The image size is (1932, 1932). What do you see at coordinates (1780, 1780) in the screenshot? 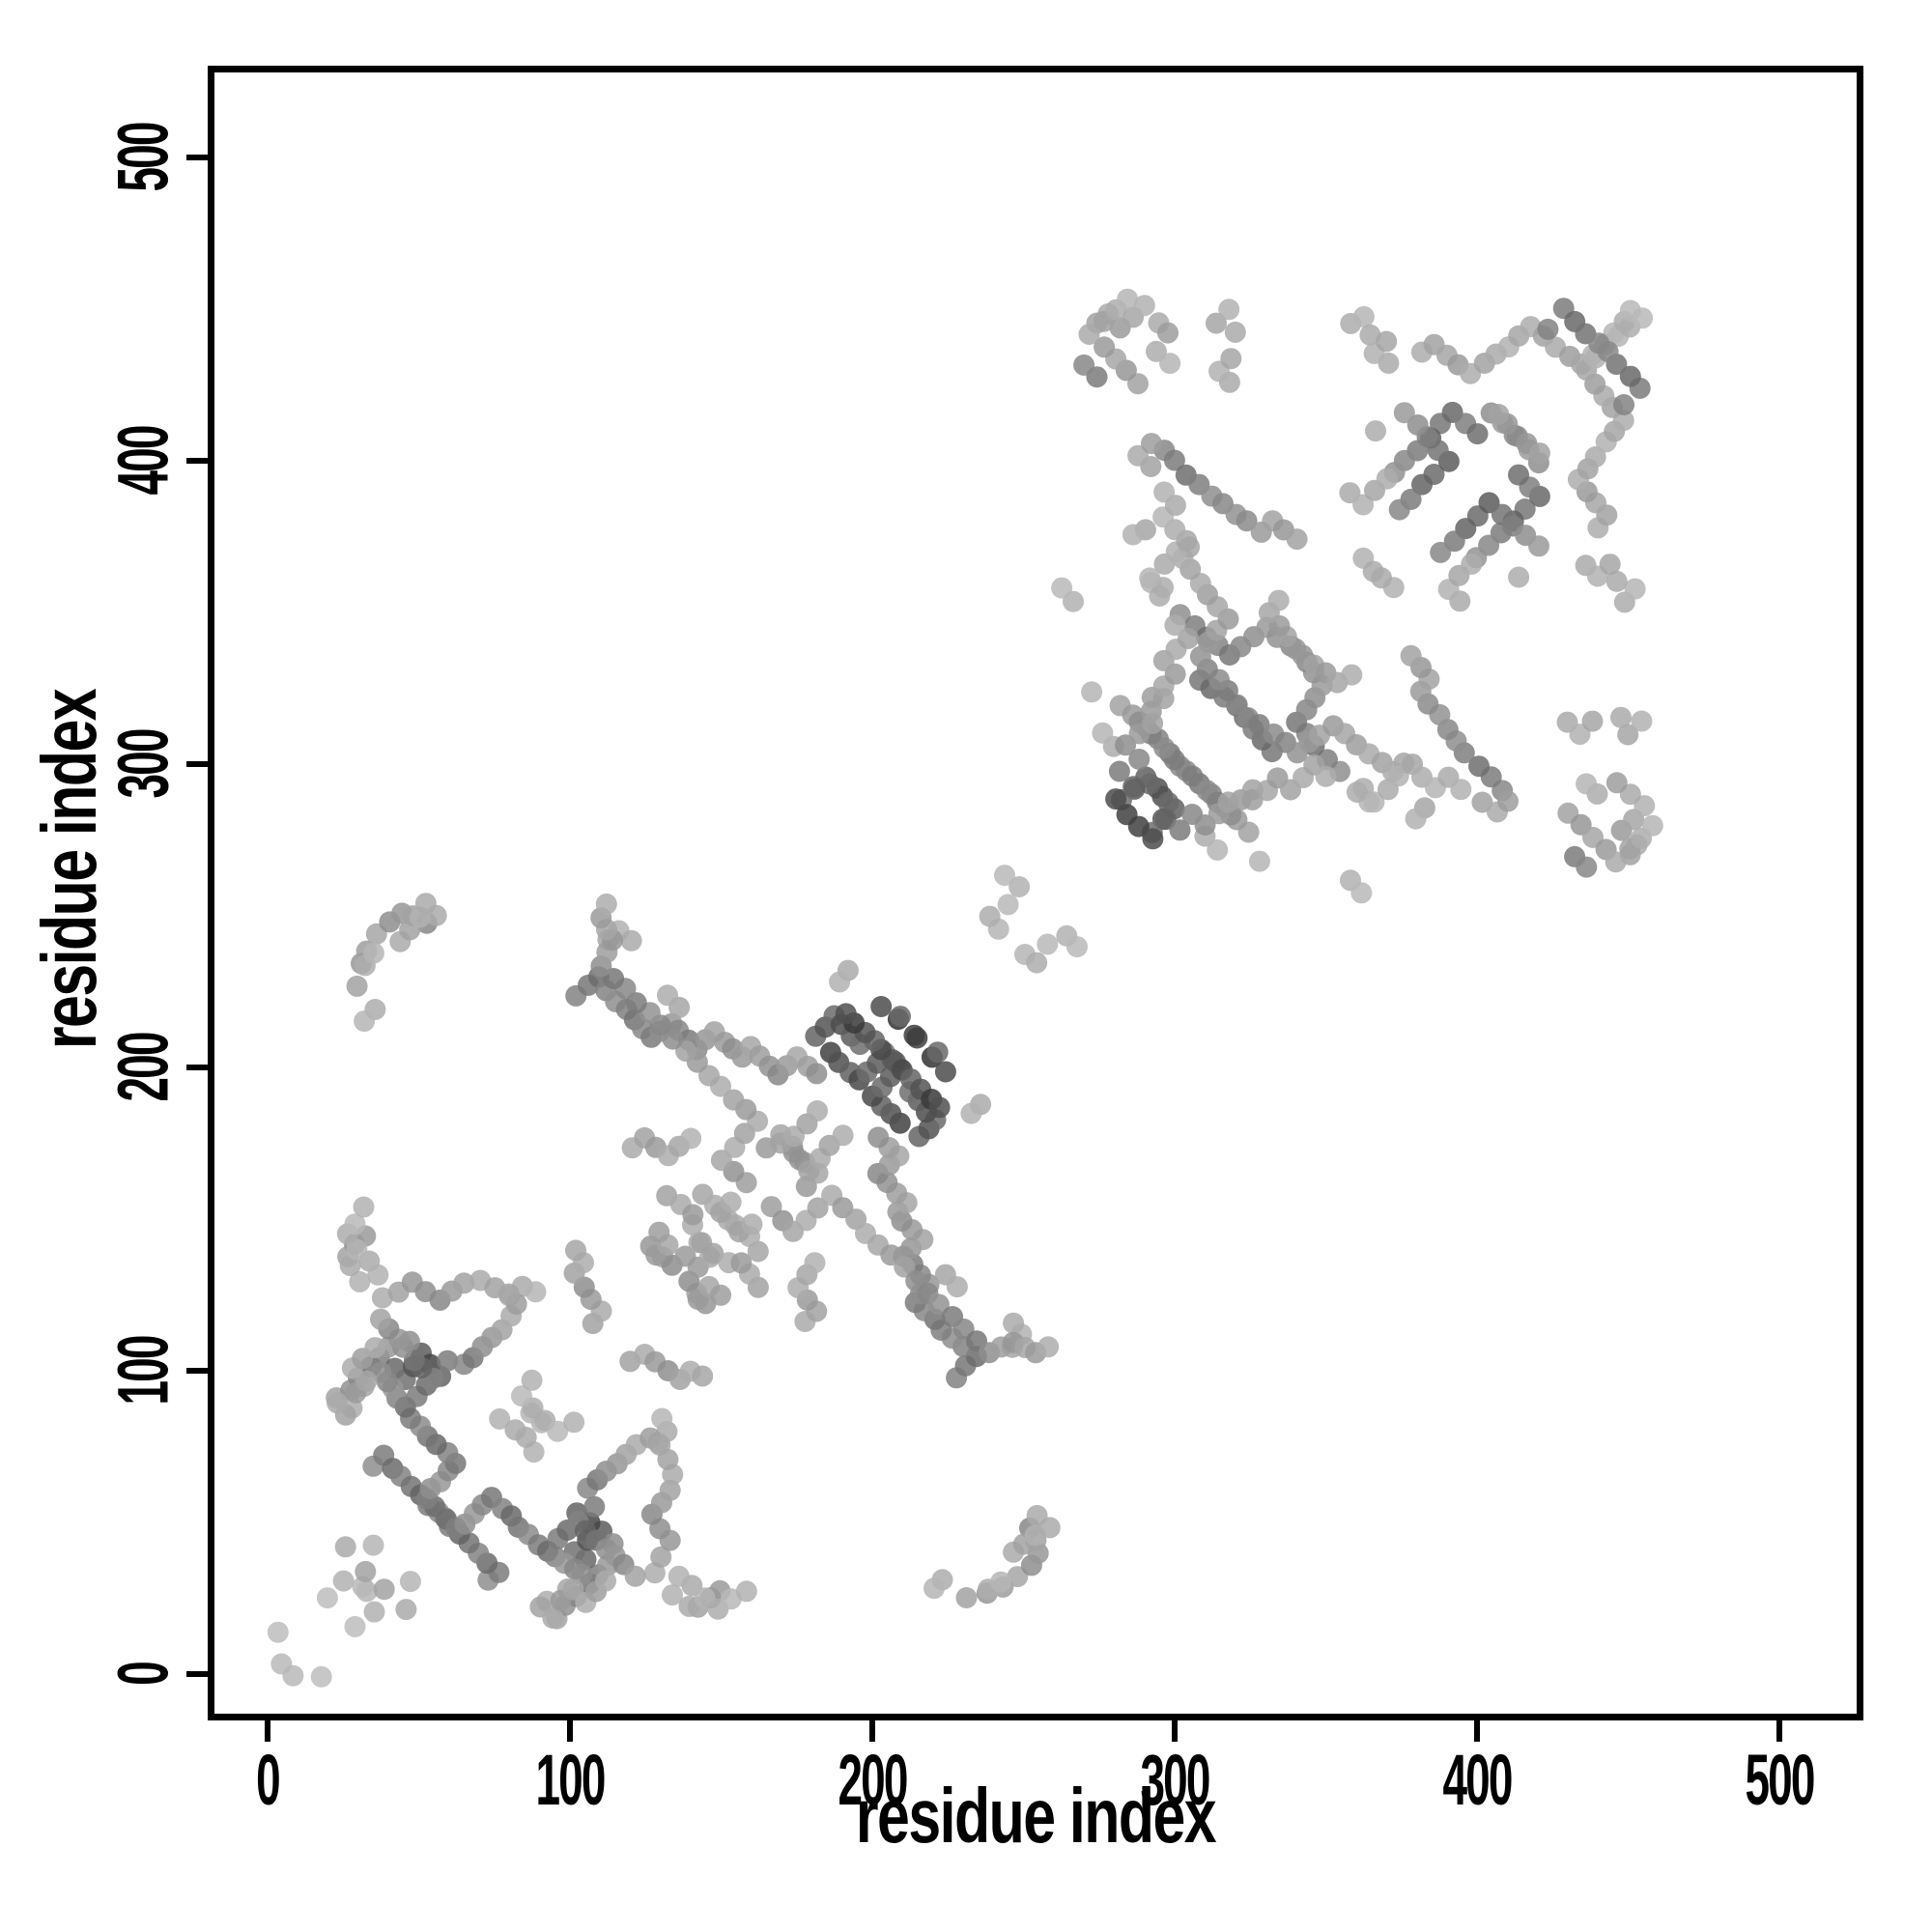
I see `x-tick-label-500: 500` at bounding box center [1780, 1780].